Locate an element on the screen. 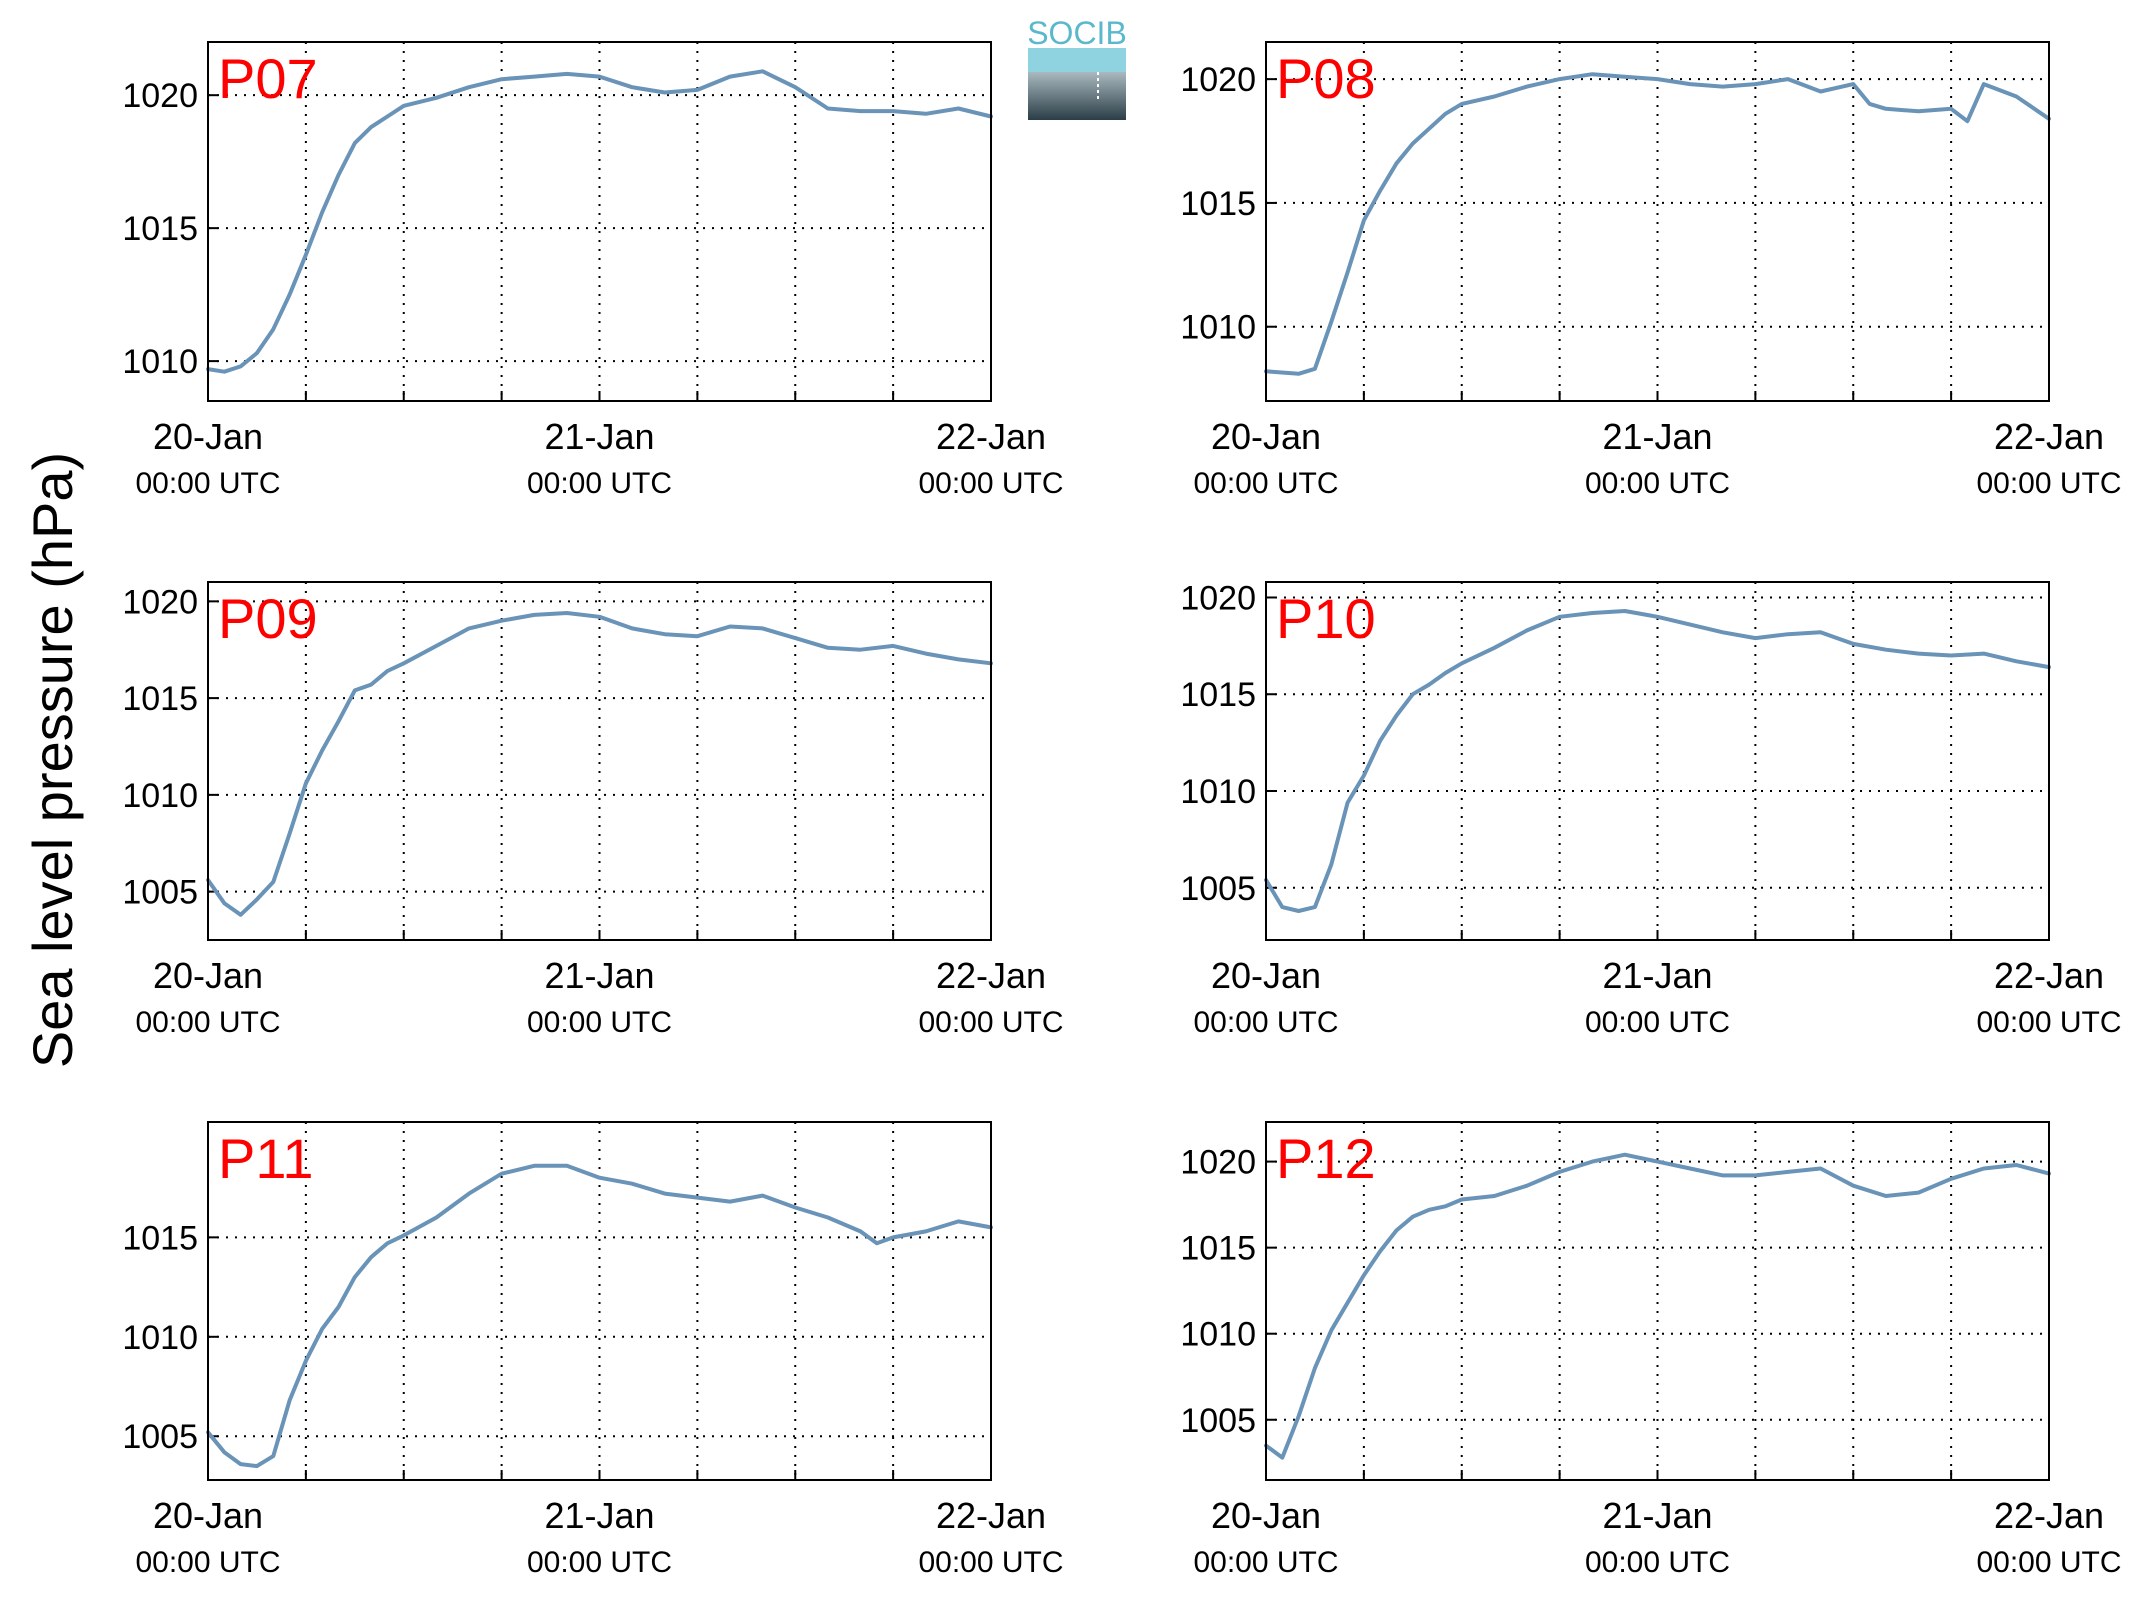 The height and width of the screenshot is (1608, 2138). panel-title: P07 is located at coordinates (268, 78).